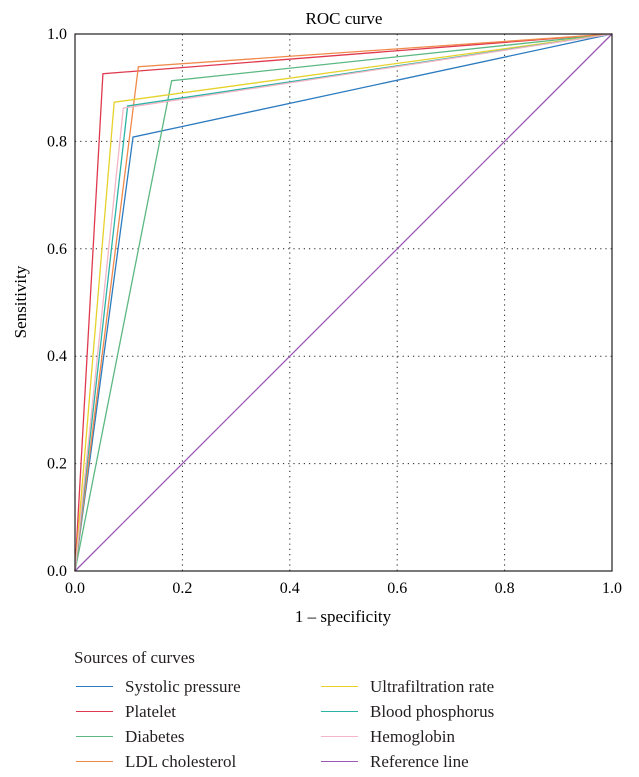 This screenshot has width=639, height=777. Describe the element at coordinates (150, 711) in the screenshot. I see `legend-label: Platelet` at that location.